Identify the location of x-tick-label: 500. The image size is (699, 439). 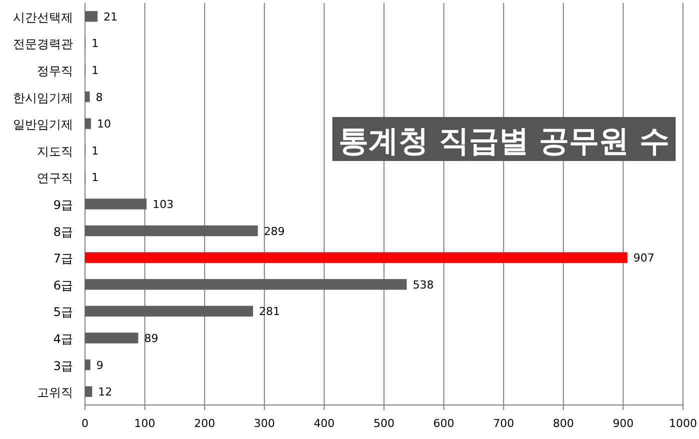
(384, 423).